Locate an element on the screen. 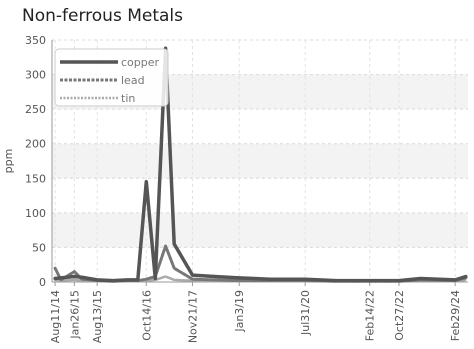 The width and height of the screenshot is (474, 349). legend: copper lead tin is located at coordinates (111, 77).